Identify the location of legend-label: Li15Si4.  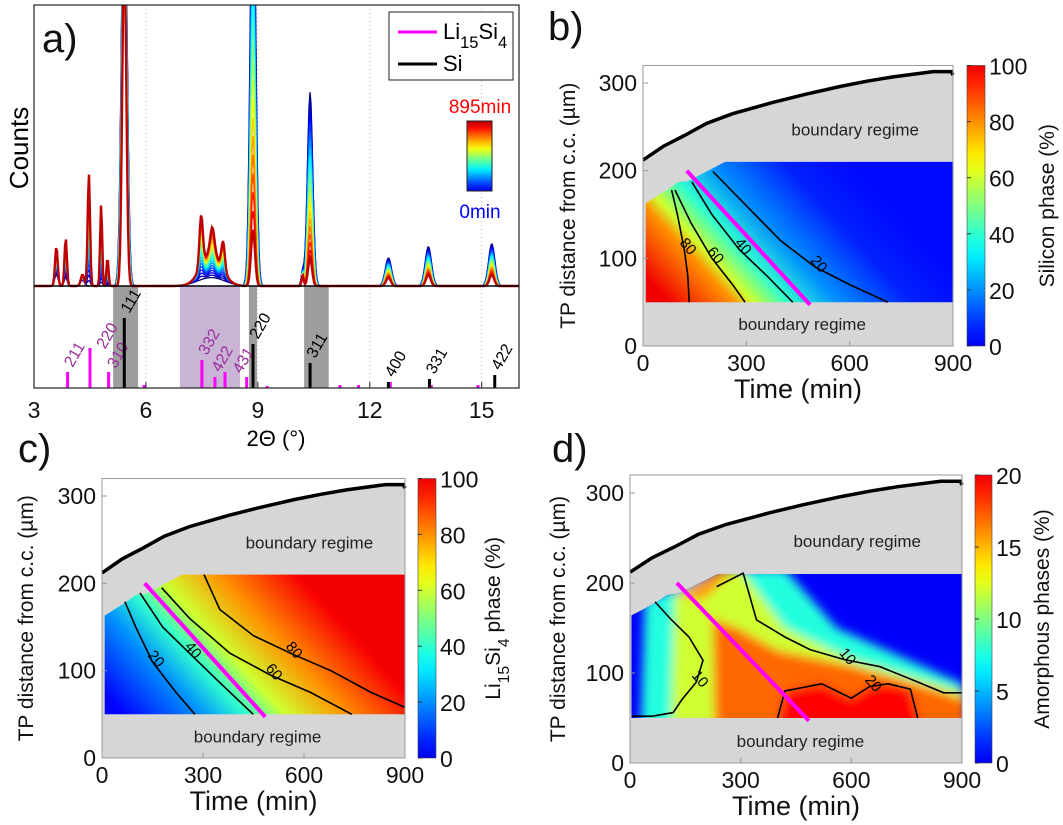
(475, 35).